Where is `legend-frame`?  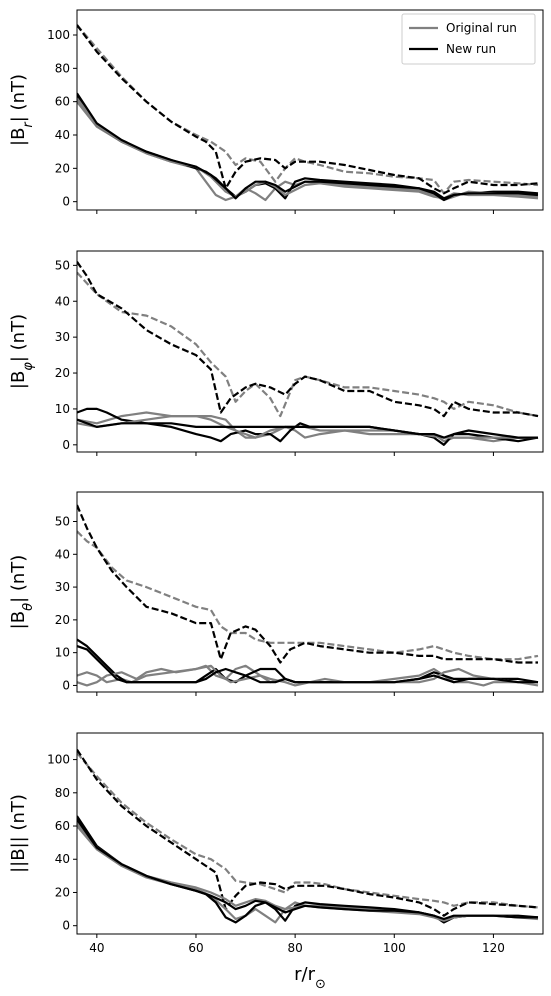
legend-frame is located at coordinates (468, 39).